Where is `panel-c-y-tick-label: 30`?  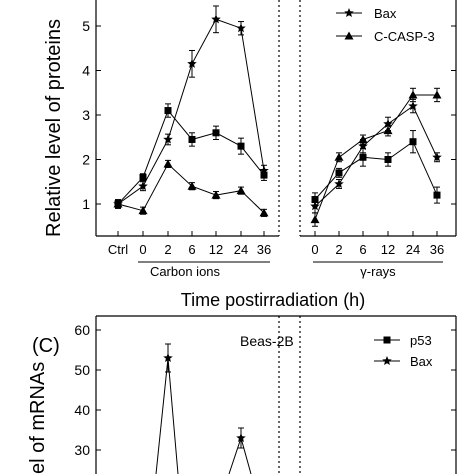 panel-c-y-tick-label: 30 is located at coordinates (82, 450).